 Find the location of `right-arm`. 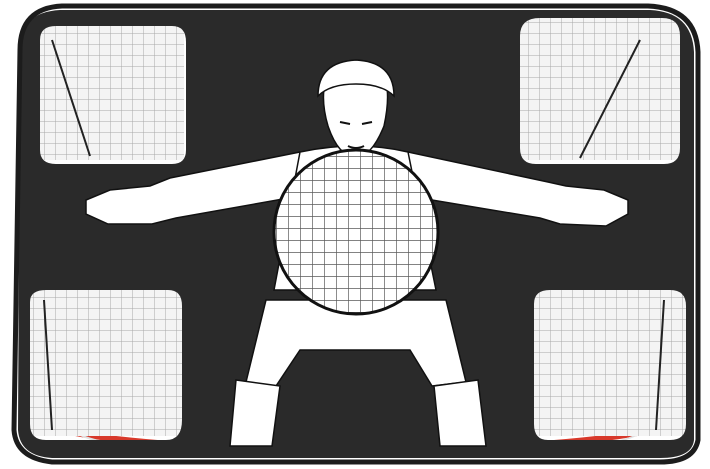

right-arm is located at coordinates (518, 189).